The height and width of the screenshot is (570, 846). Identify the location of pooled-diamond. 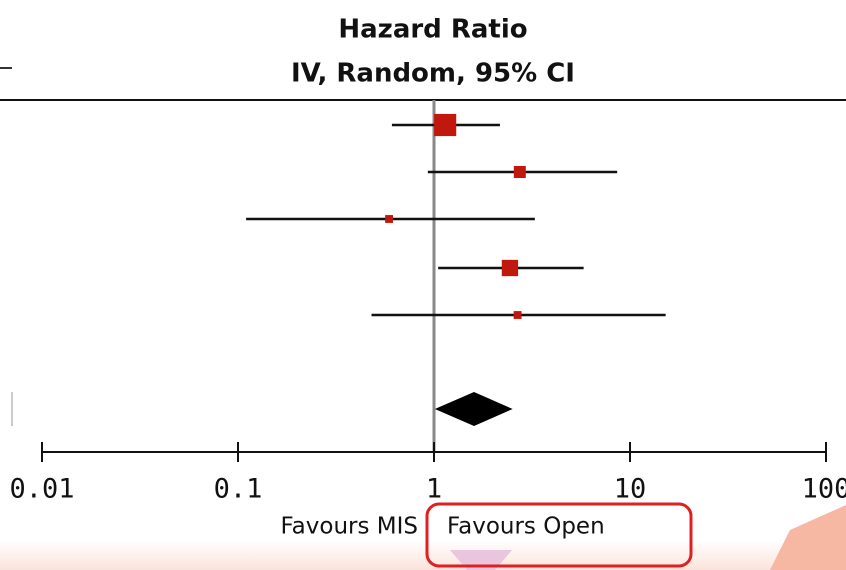
(473, 409).